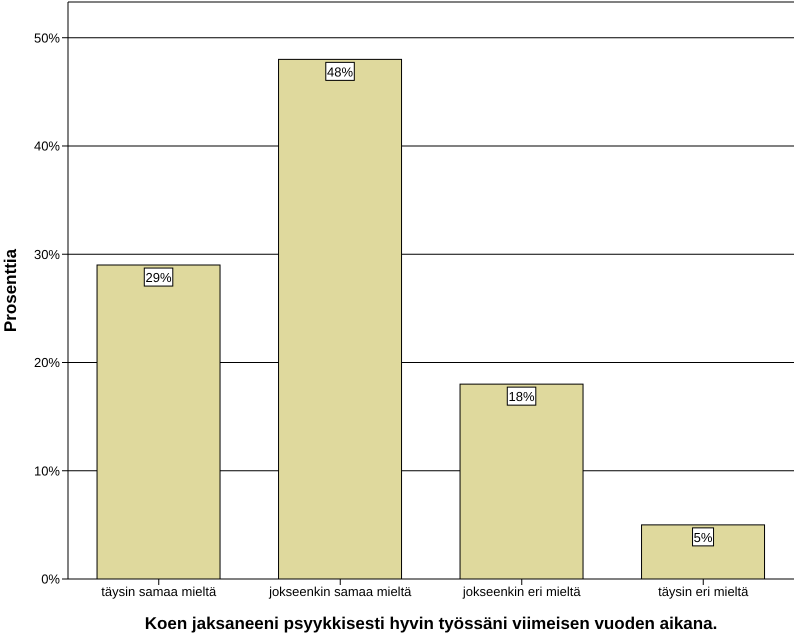  I want to click on data-label: 5%, so click(703, 537).